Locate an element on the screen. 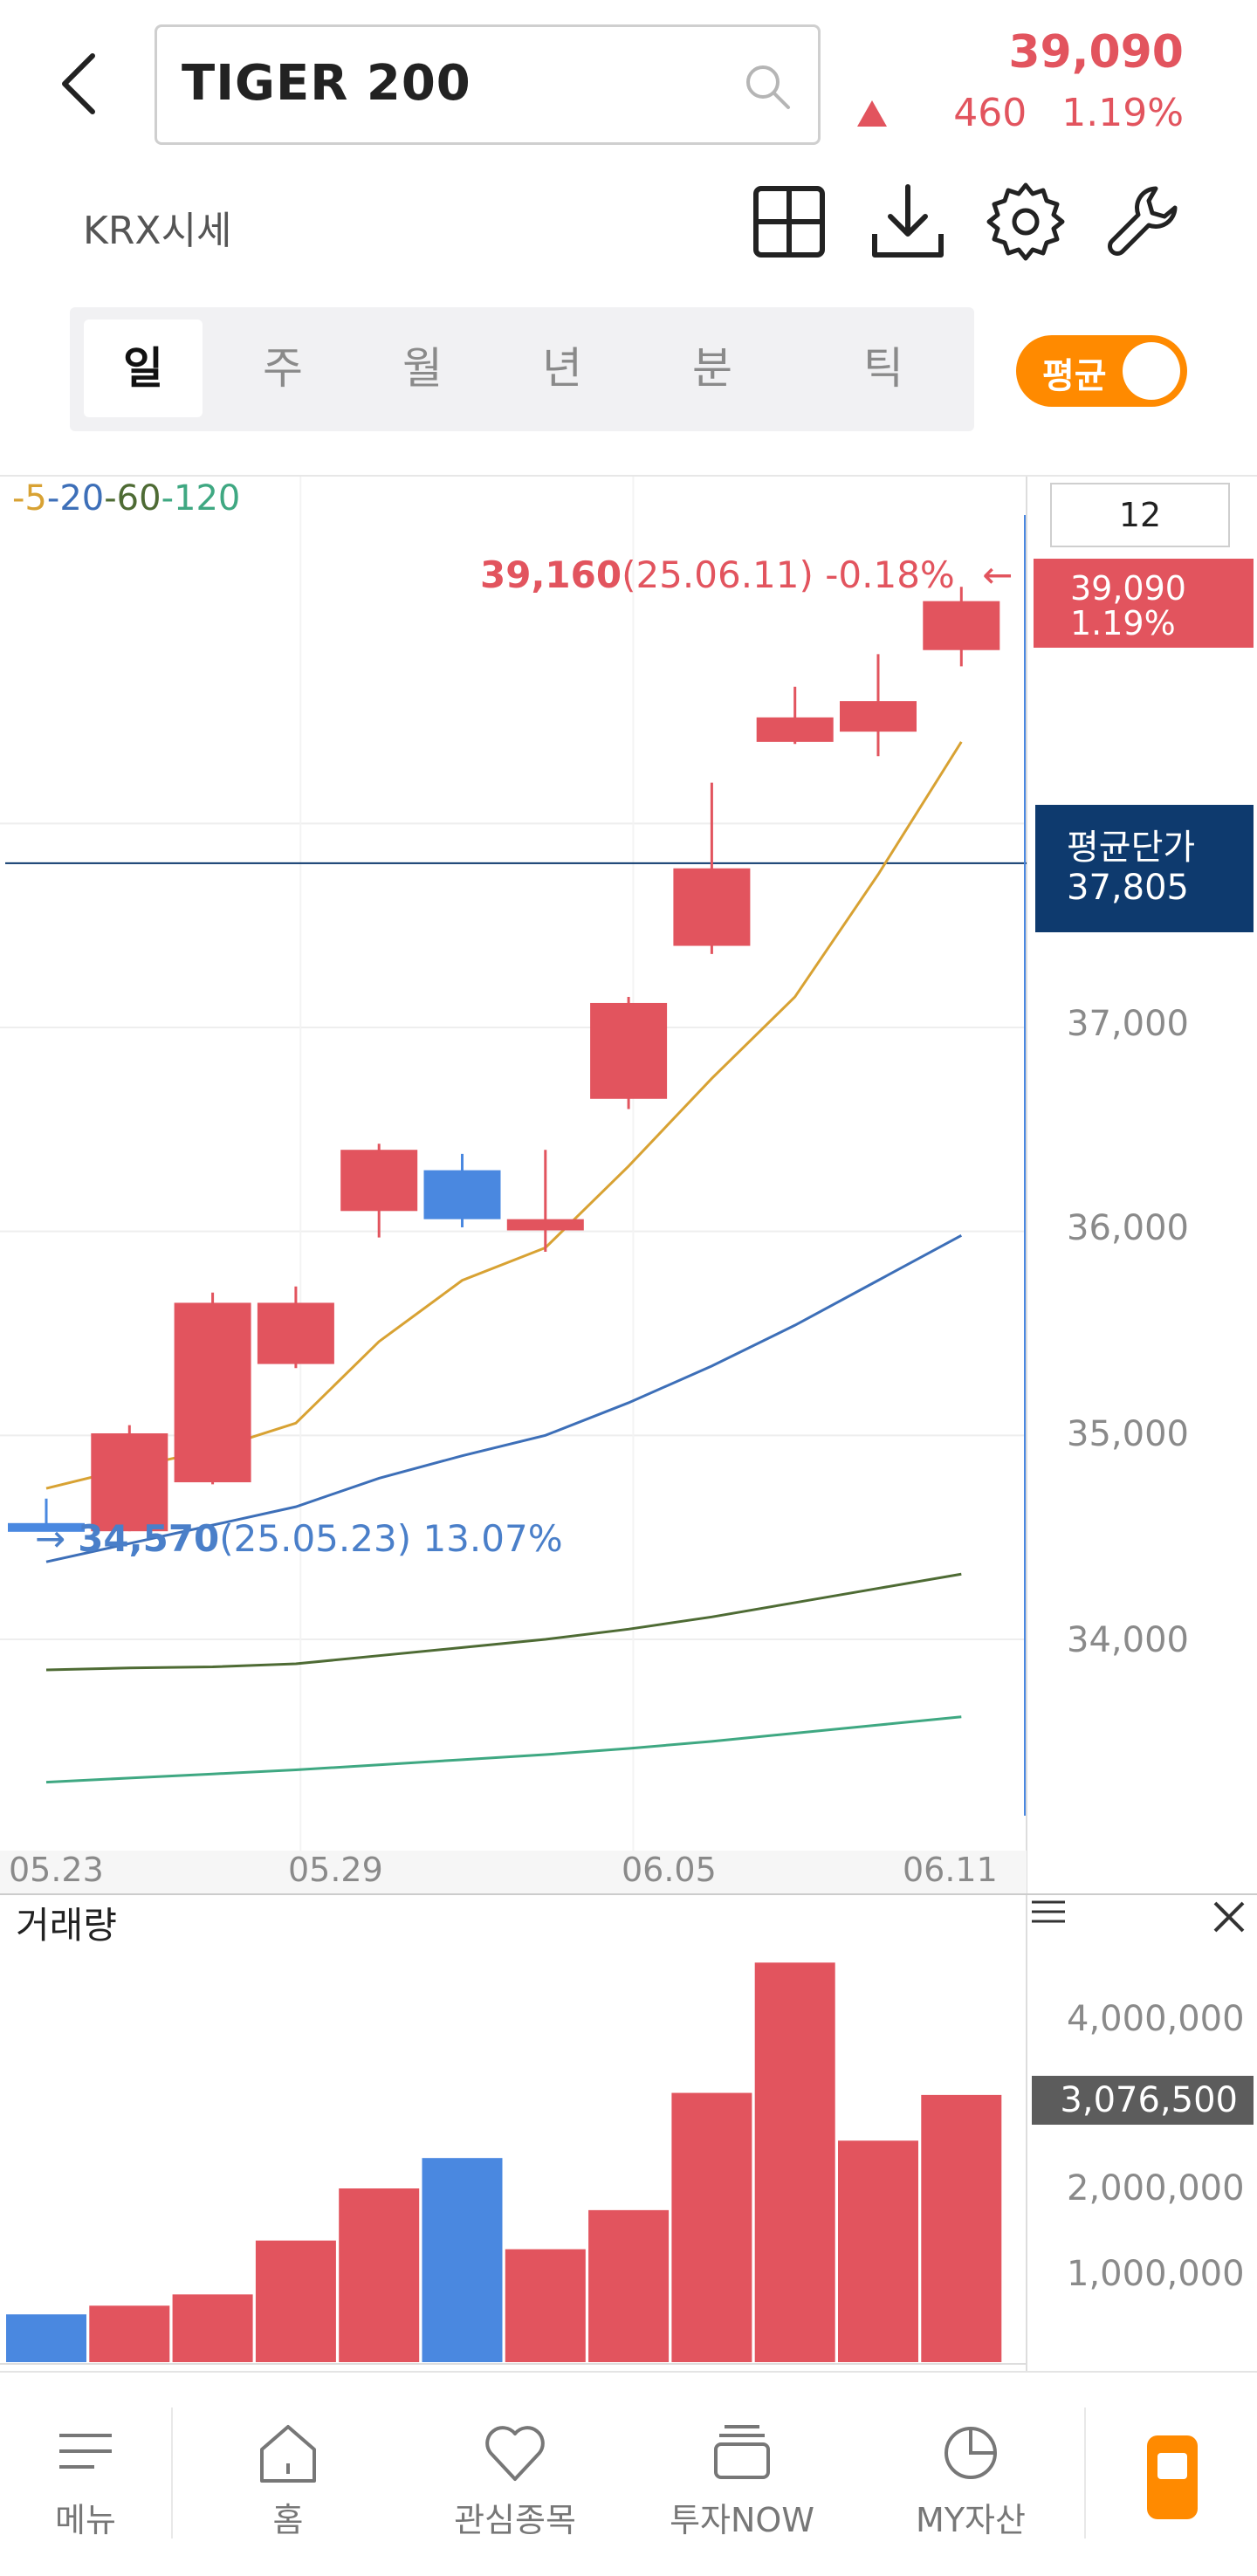  search-icon is located at coordinates (767, 86).